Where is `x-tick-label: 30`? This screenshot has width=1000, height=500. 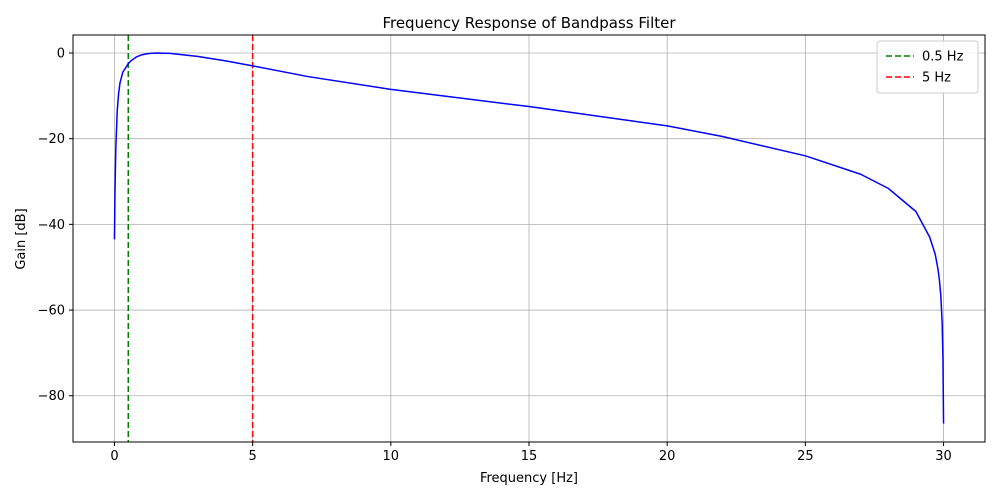 x-tick-label: 30 is located at coordinates (943, 456).